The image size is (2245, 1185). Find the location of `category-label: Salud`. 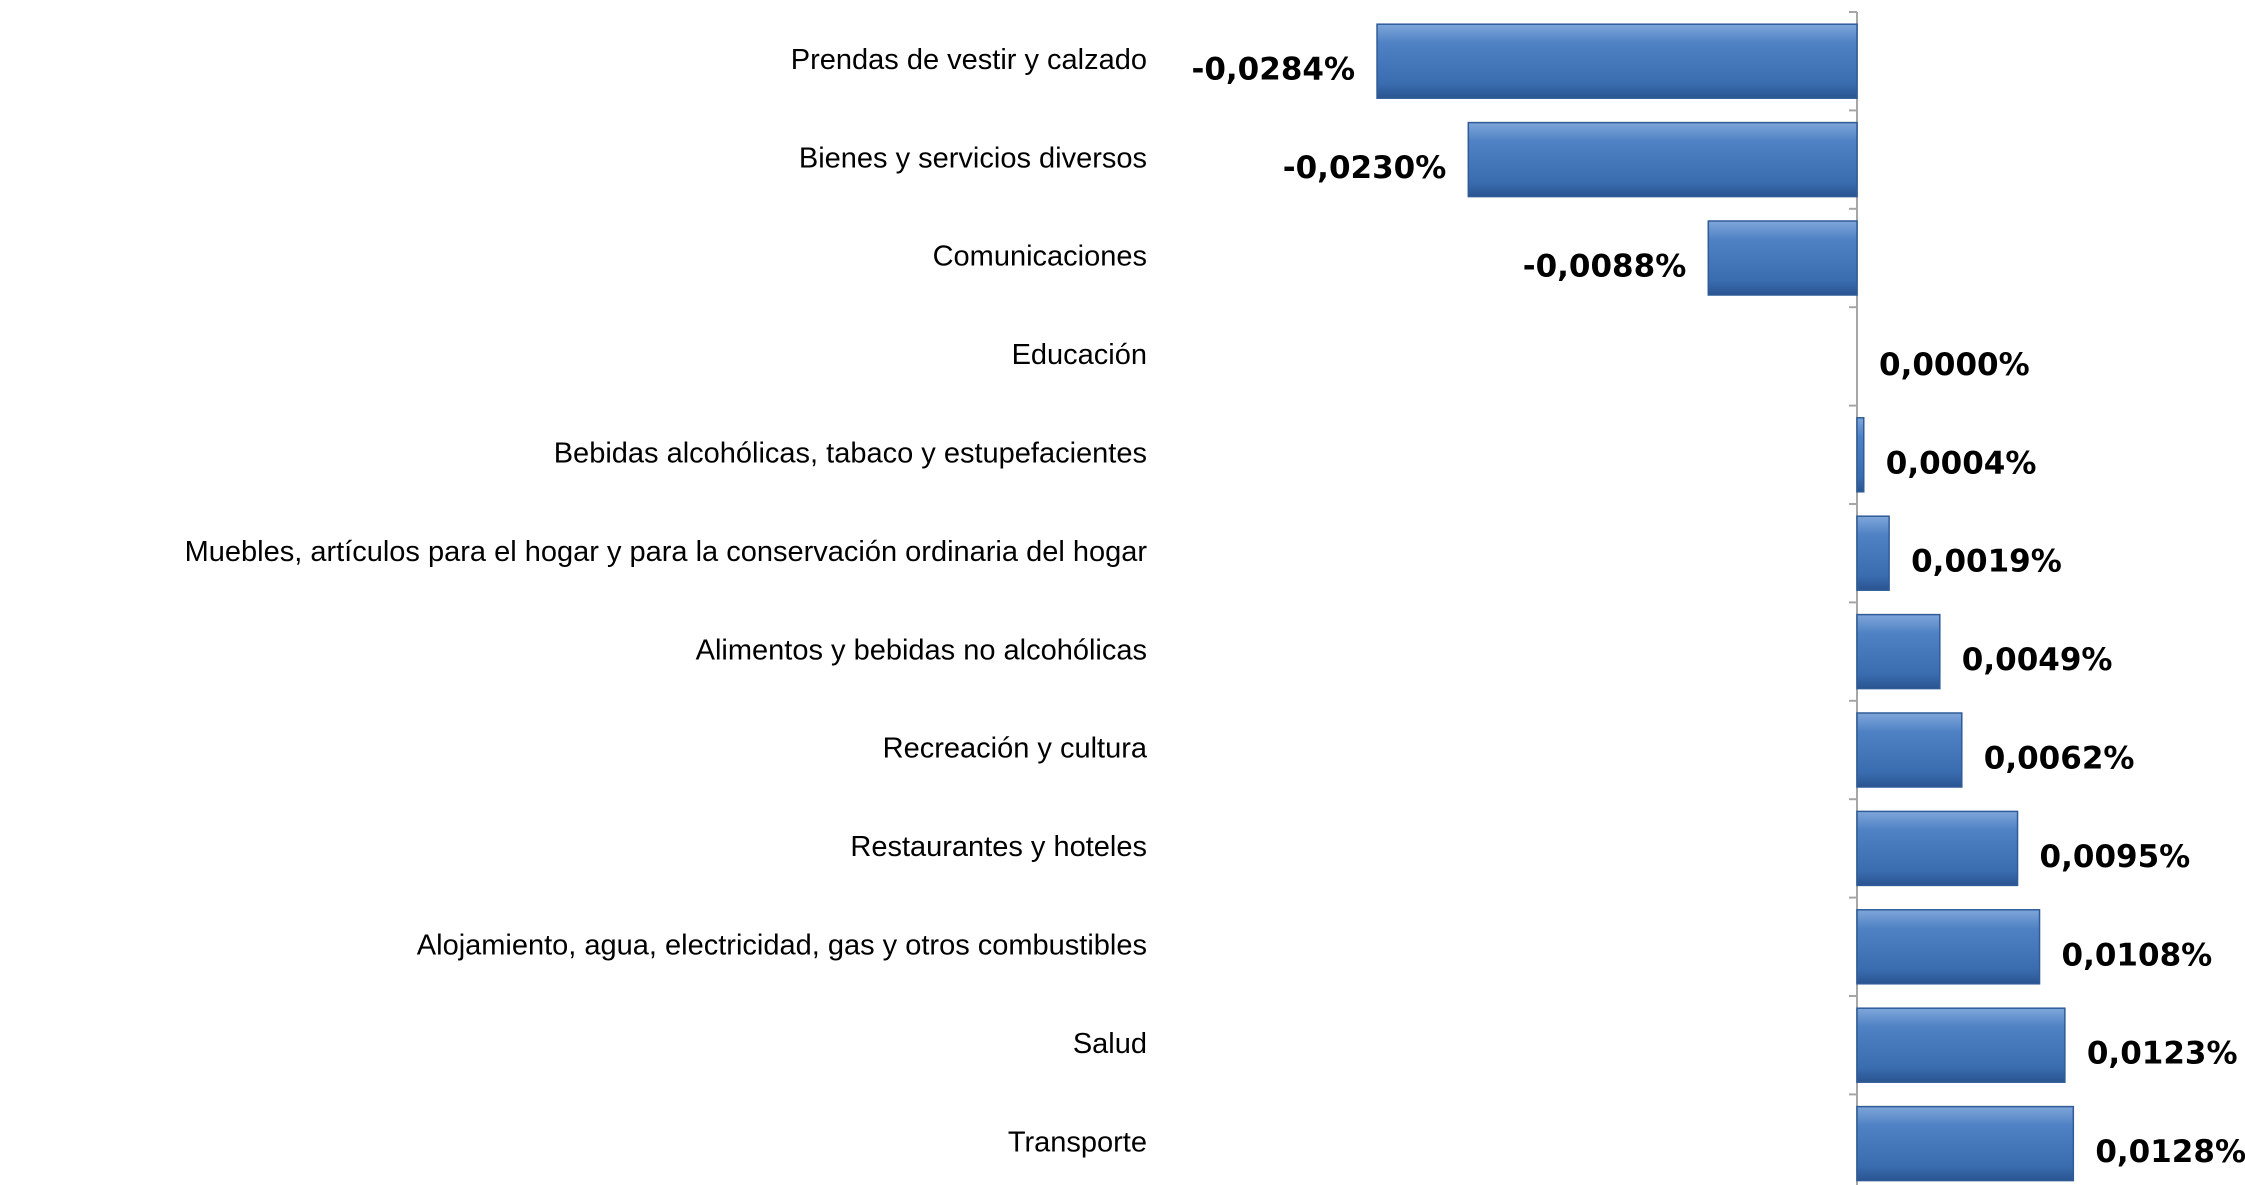

category-label: Salud is located at coordinates (1110, 1044).